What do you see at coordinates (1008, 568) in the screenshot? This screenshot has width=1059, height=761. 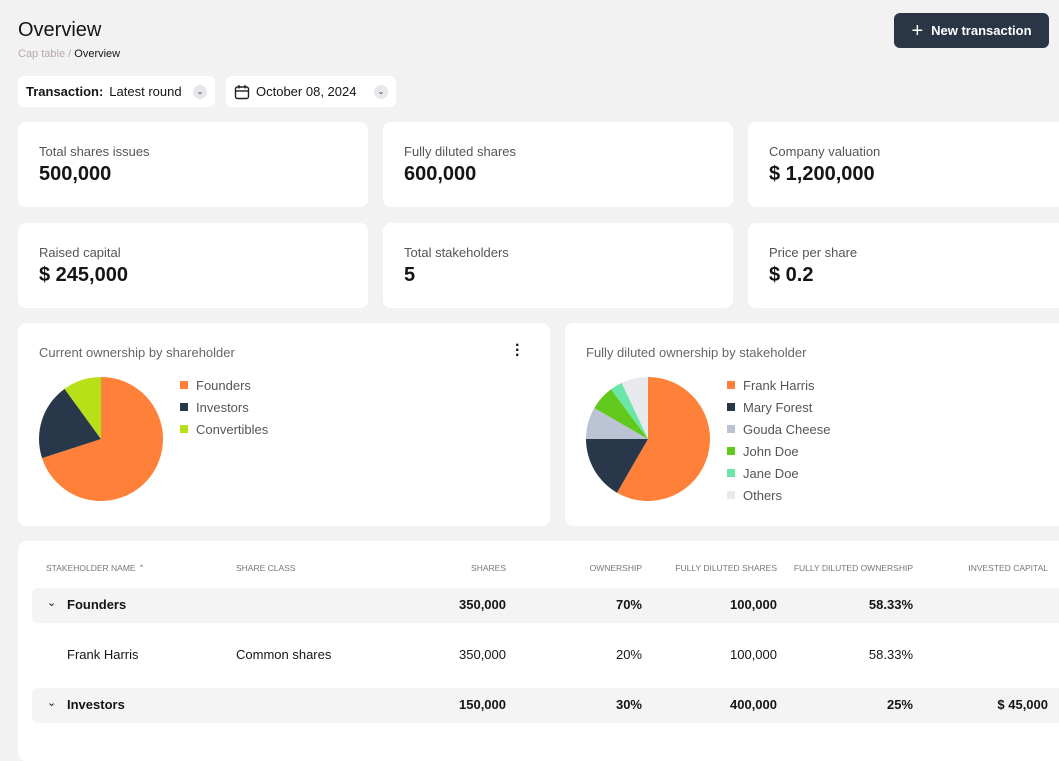 I see `column-header-invested: Invested capital` at bounding box center [1008, 568].